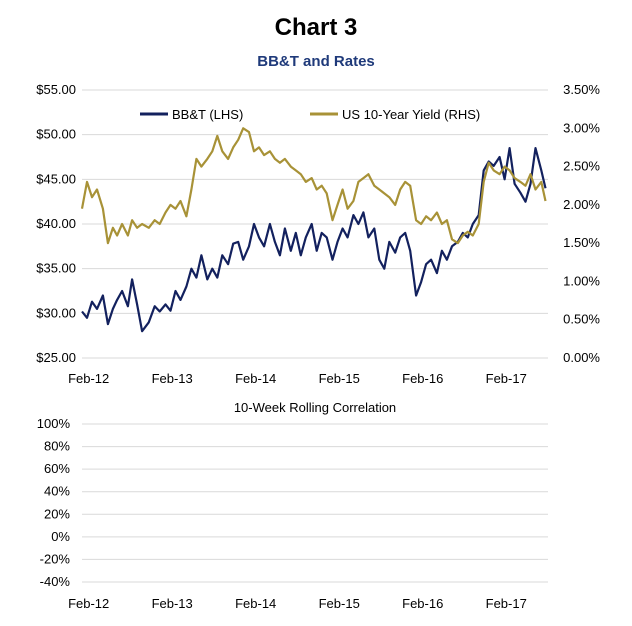 The width and height of the screenshot is (632, 626). I want to click on correlation-y-tick-label: 60%, so click(57, 468).